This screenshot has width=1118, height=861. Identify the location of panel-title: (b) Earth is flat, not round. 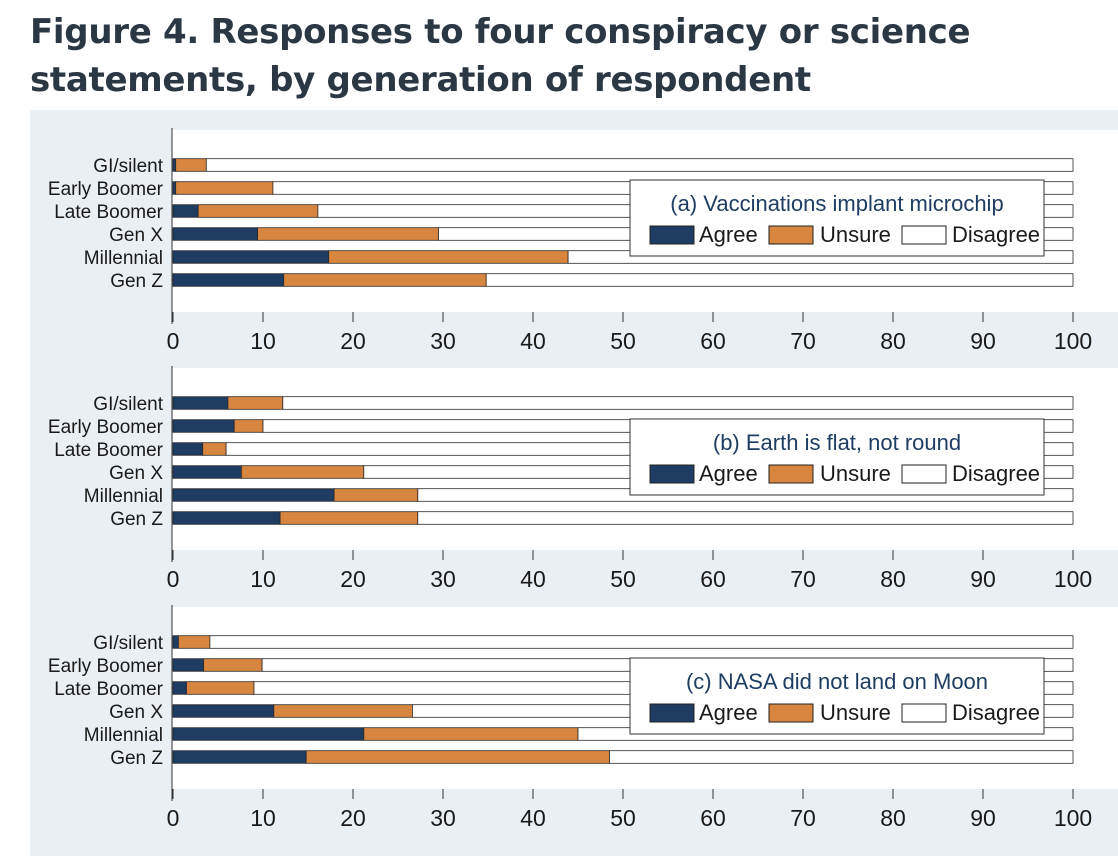
(837, 442).